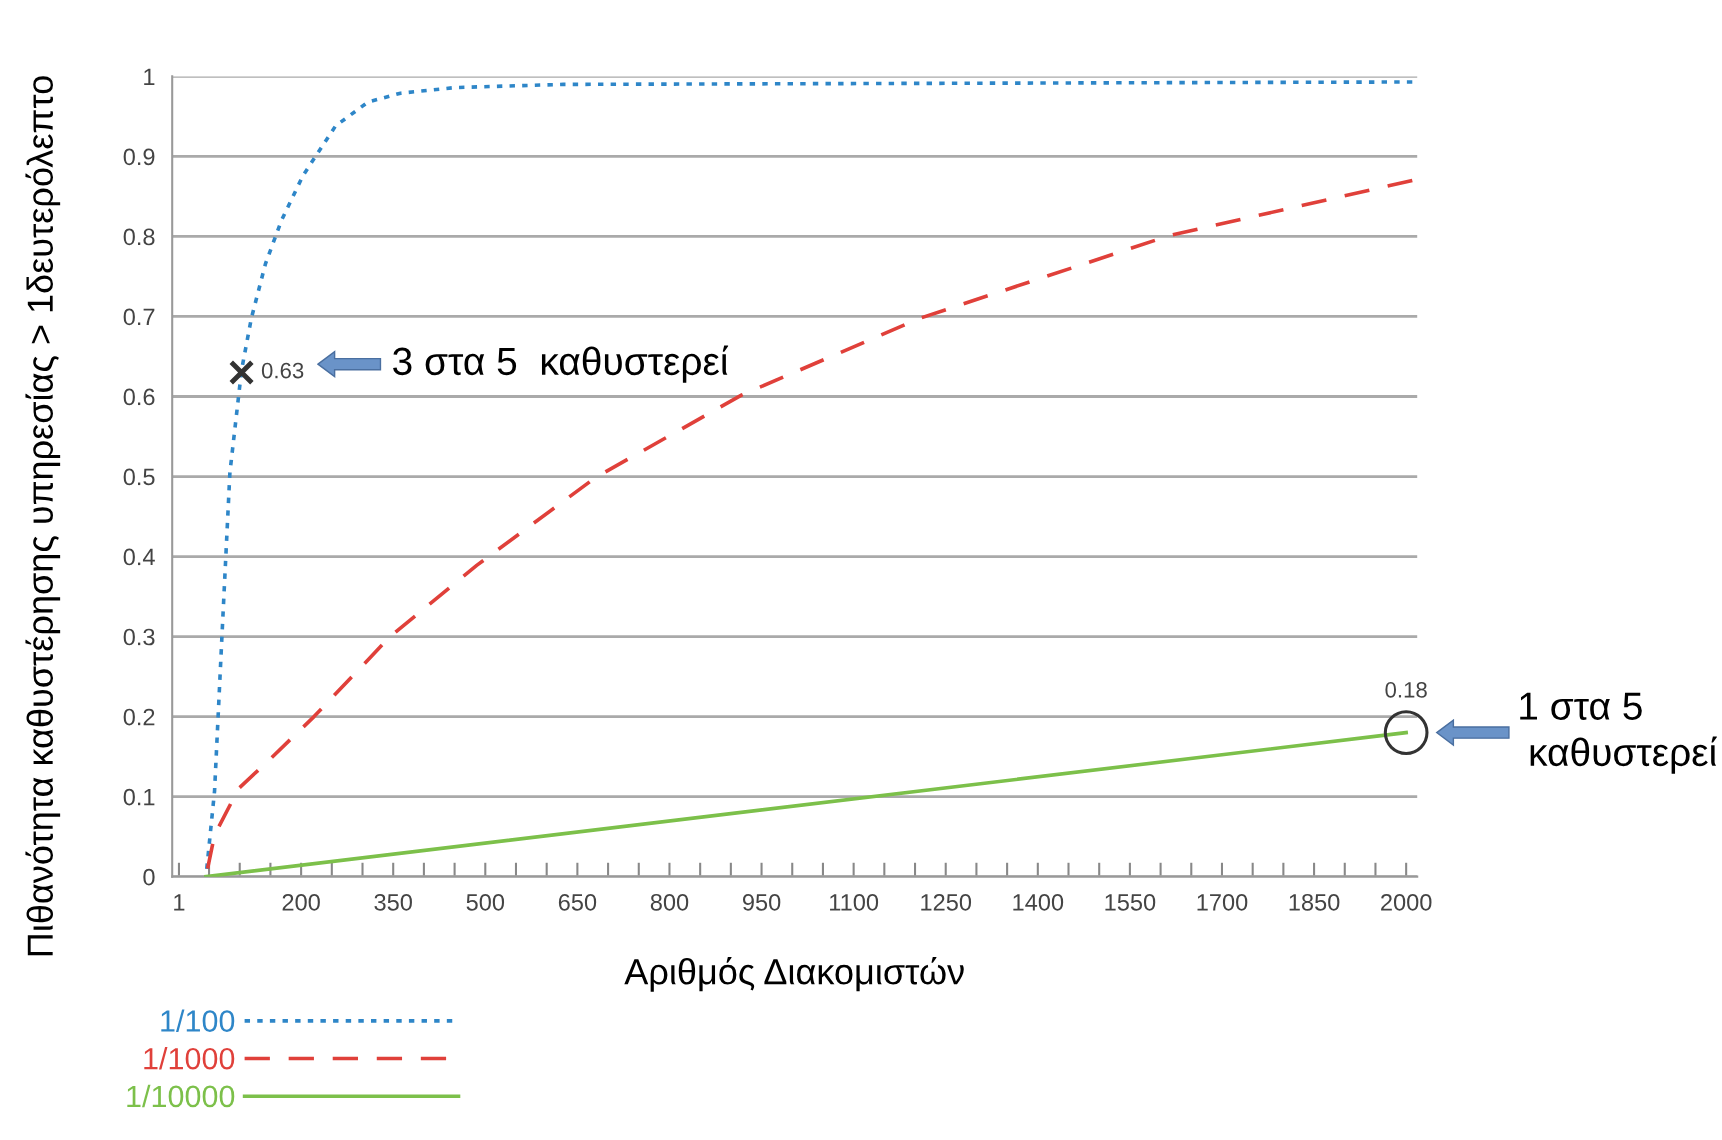 Image resolution: width=1722 pixels, height=1140 pixels. Describe the element at coordinates (1130, 902) in the screenshot. I see `x-tick-label: 1550` at that location.